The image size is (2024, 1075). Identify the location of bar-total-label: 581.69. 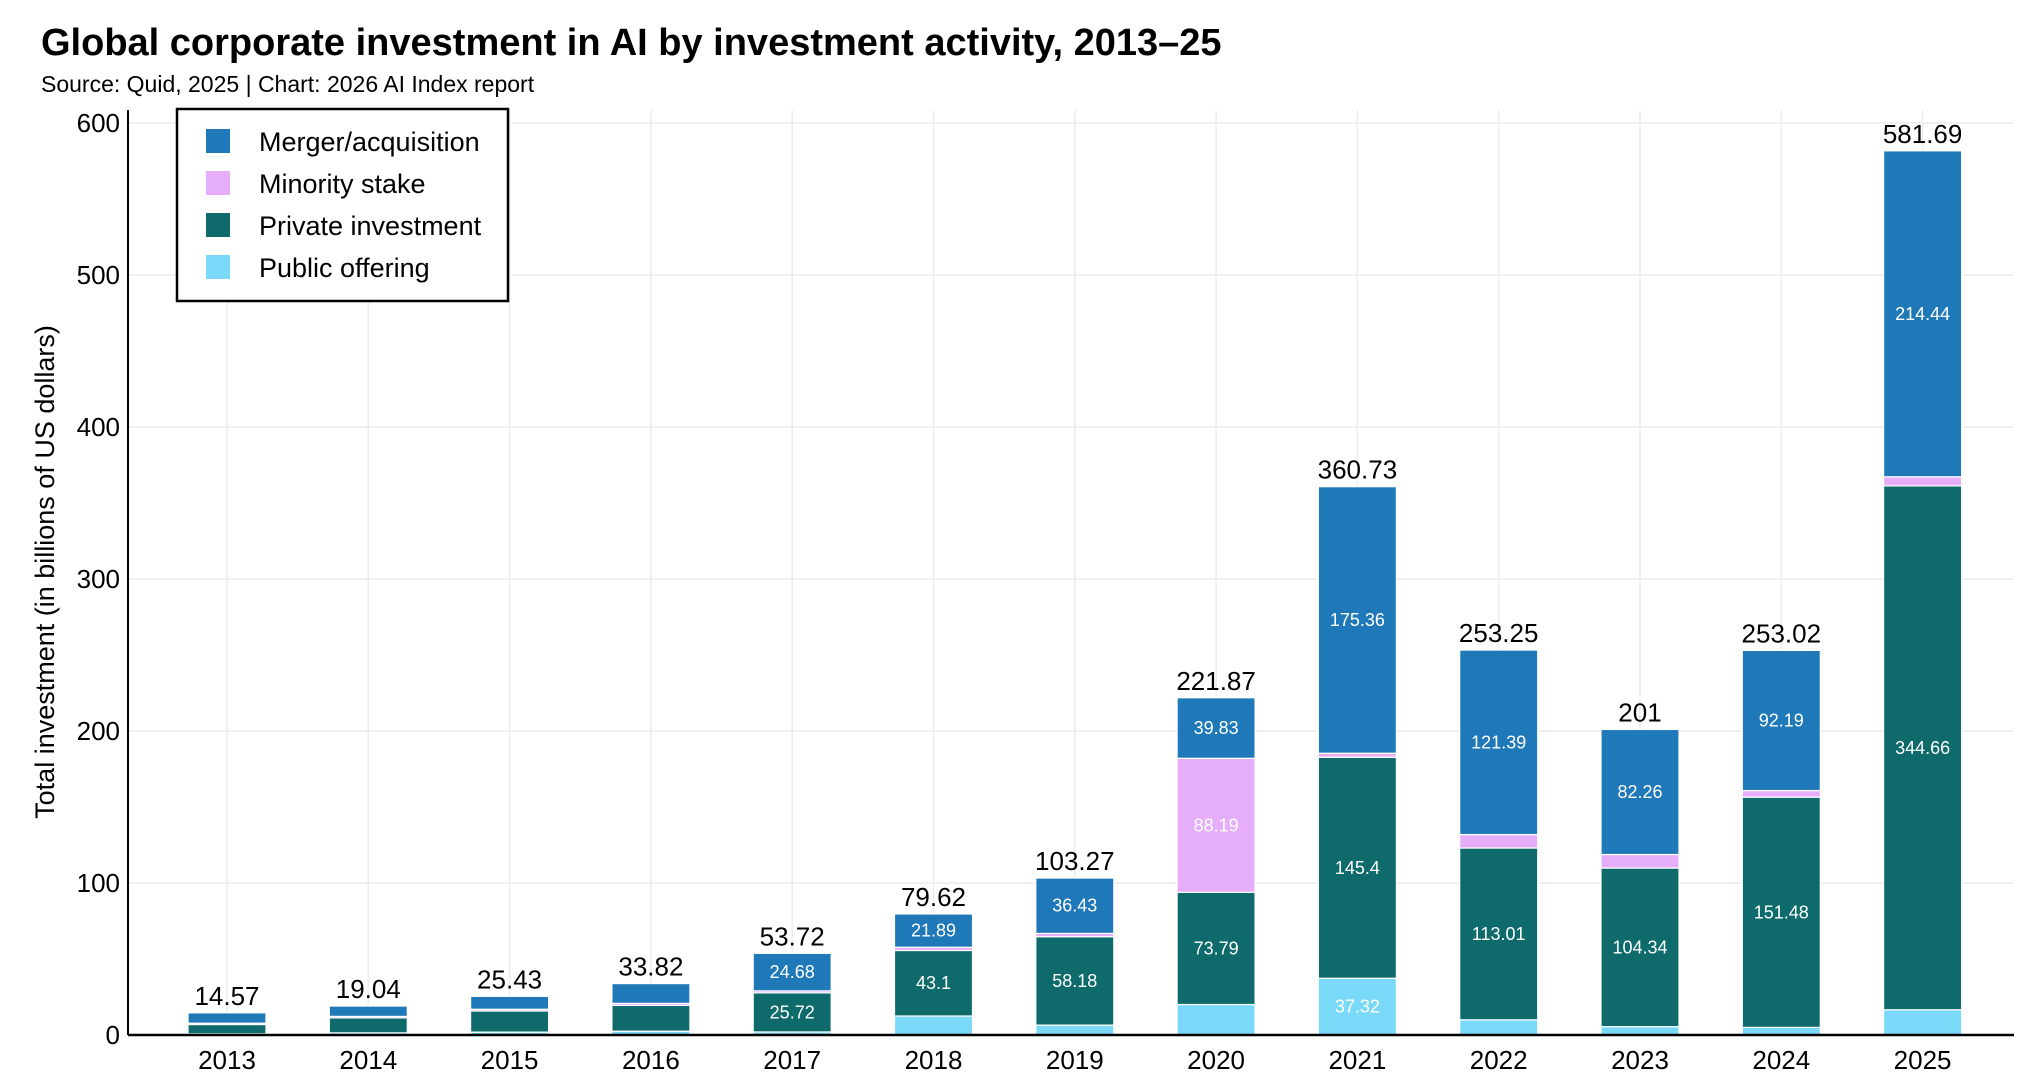
(1923, 134).